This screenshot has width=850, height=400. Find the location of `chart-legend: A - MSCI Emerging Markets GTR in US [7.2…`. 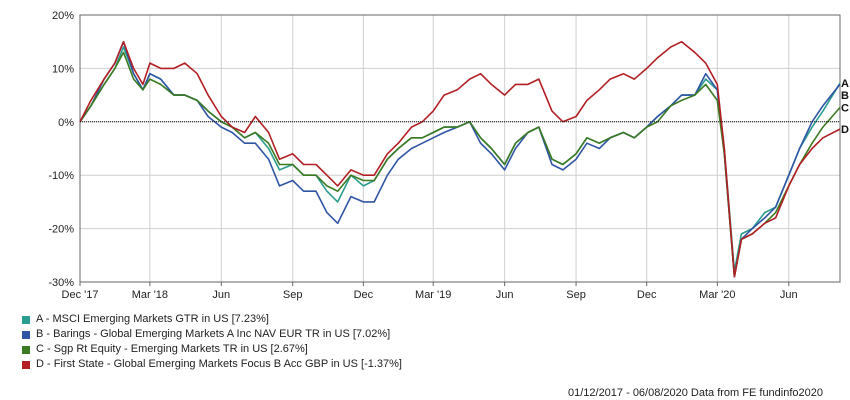

chart-legend: A - MSCI Emerging Markets GTR in US [7.2… is located at coordinates (212, 342).